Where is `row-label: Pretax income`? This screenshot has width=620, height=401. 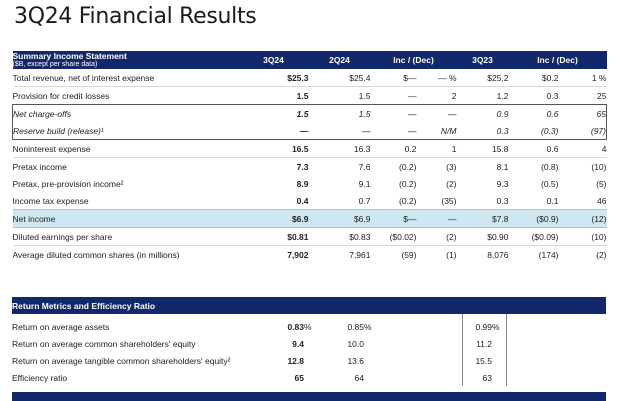
row-label: Pretax income is located at coordinates (39, 166).